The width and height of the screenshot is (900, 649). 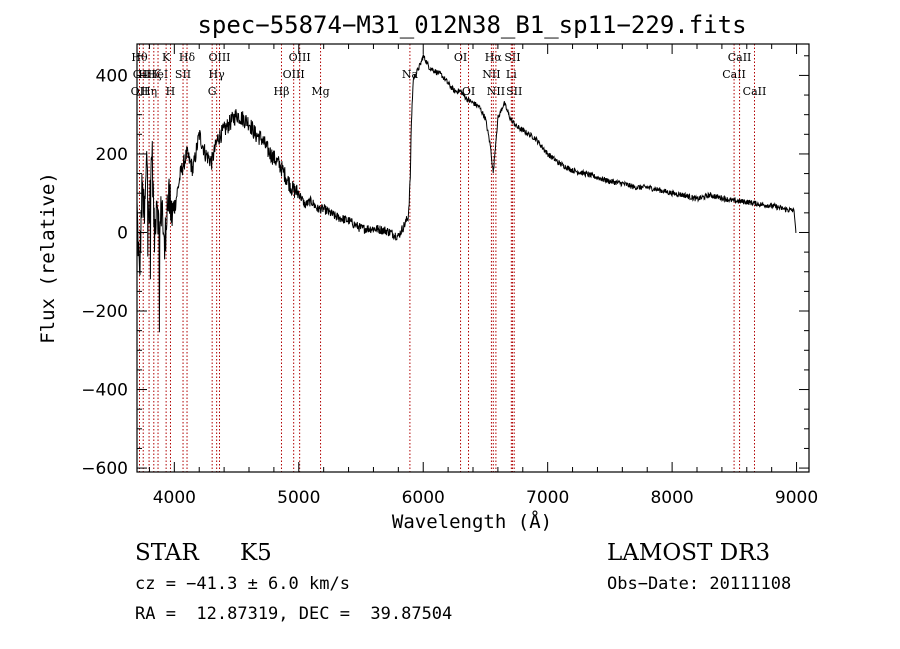 I want to click on spectral-line-label: Mg, so click(x=320, y=91).